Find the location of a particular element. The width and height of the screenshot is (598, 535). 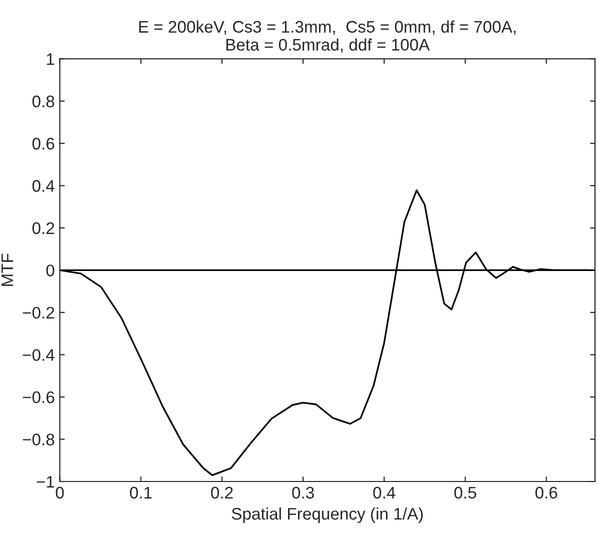

y-tick-label: −0.4 is located at coordinates (38, 355).